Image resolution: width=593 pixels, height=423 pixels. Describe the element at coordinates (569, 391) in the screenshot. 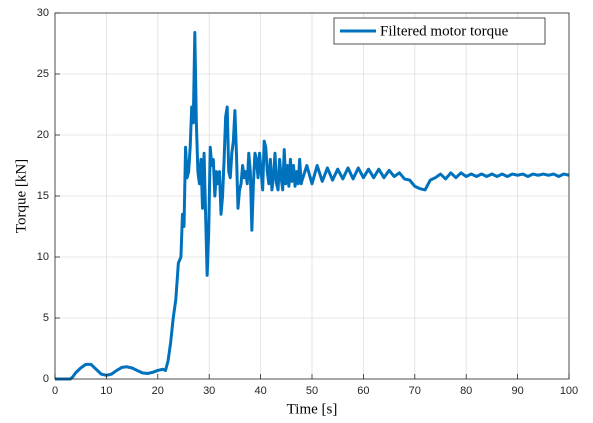

I see `x-tick-label: 100` at that location.